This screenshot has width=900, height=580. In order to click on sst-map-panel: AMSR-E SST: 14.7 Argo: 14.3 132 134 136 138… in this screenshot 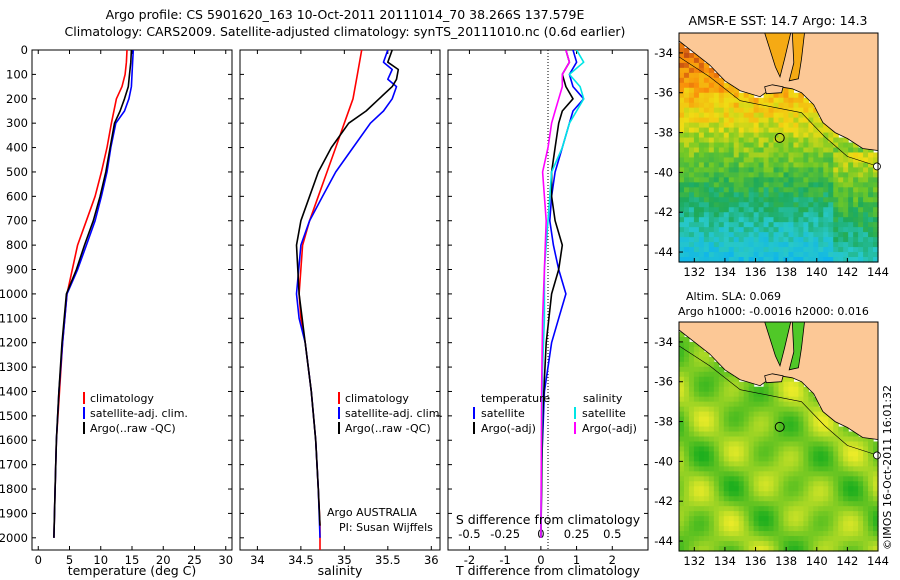, I will do `click(771, 146)`.